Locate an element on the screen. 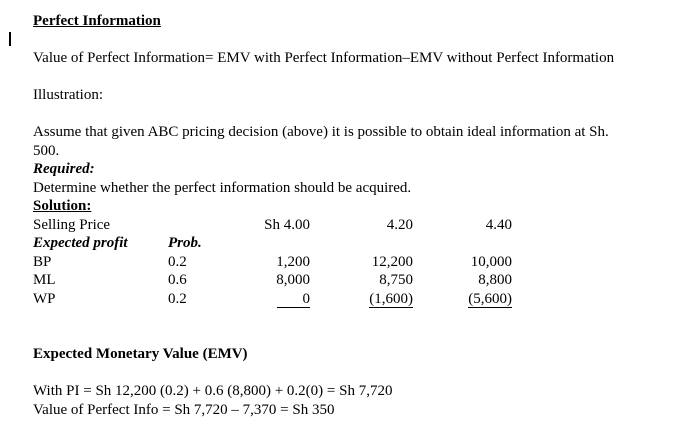 This screenshot has width=681, height=437. table-row-ml: ML 0.6 8,000 8,750 8,800 is located at coordinates (347, 280).